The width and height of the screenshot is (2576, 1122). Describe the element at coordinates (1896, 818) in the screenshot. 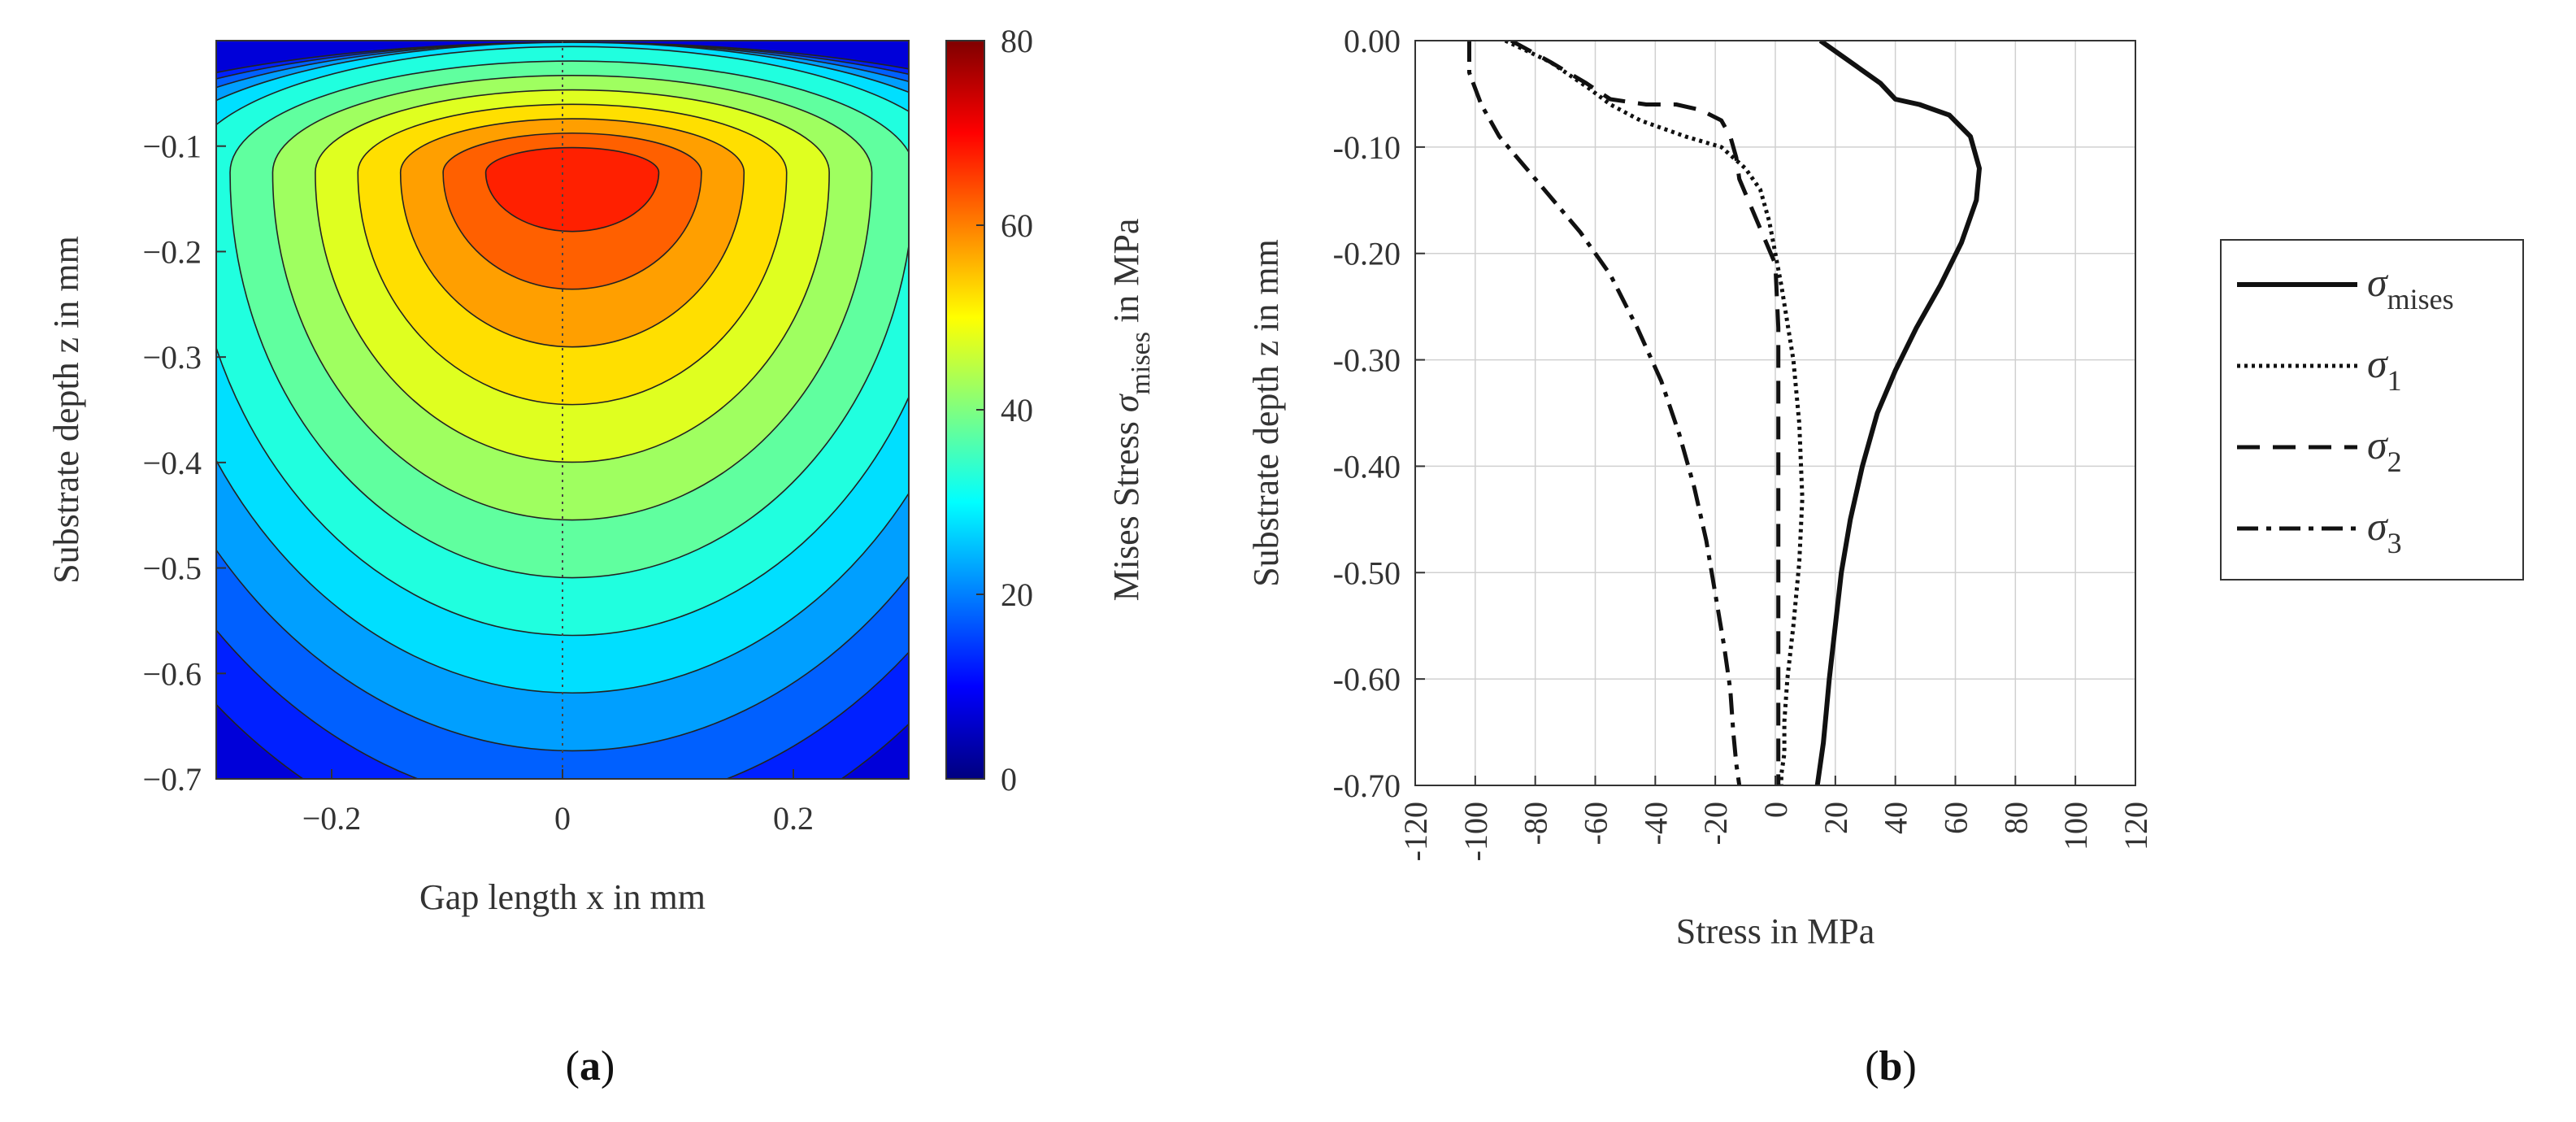

I see `x-tick-label: 40` at that location.